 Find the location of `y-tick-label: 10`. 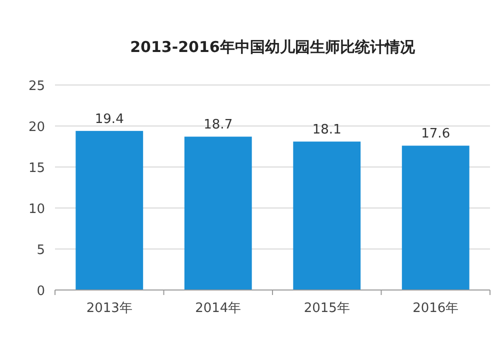

y-tick-label: 10 is located at coordinates (36, 209).